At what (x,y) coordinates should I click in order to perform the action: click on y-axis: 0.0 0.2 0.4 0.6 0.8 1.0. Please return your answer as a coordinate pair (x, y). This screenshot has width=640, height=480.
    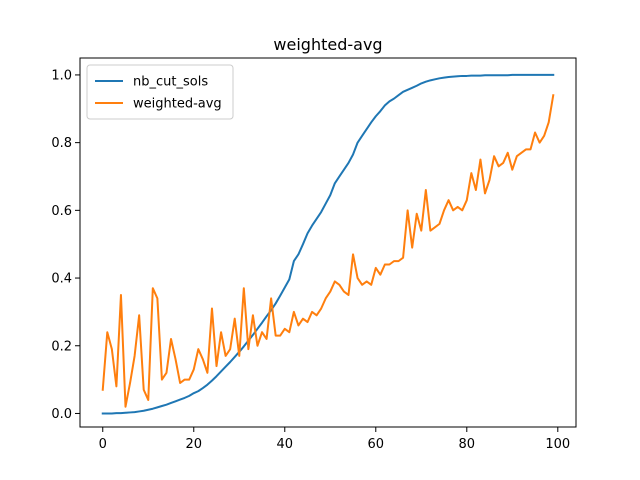
    Looking at the image, I should click on (65, 245).